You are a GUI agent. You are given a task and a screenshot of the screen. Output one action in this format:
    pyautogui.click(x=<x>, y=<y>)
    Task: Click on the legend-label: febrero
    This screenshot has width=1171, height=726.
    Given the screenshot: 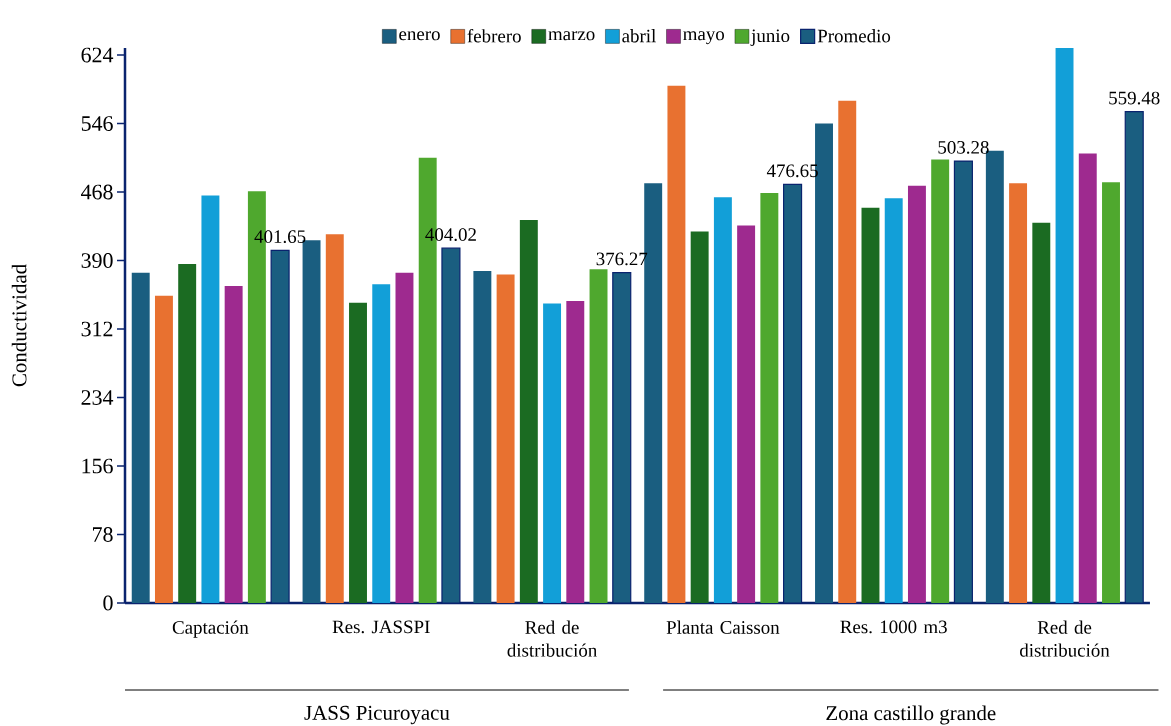 What is the action you would take?
    pyautogui.click(x=494, y=35)
    